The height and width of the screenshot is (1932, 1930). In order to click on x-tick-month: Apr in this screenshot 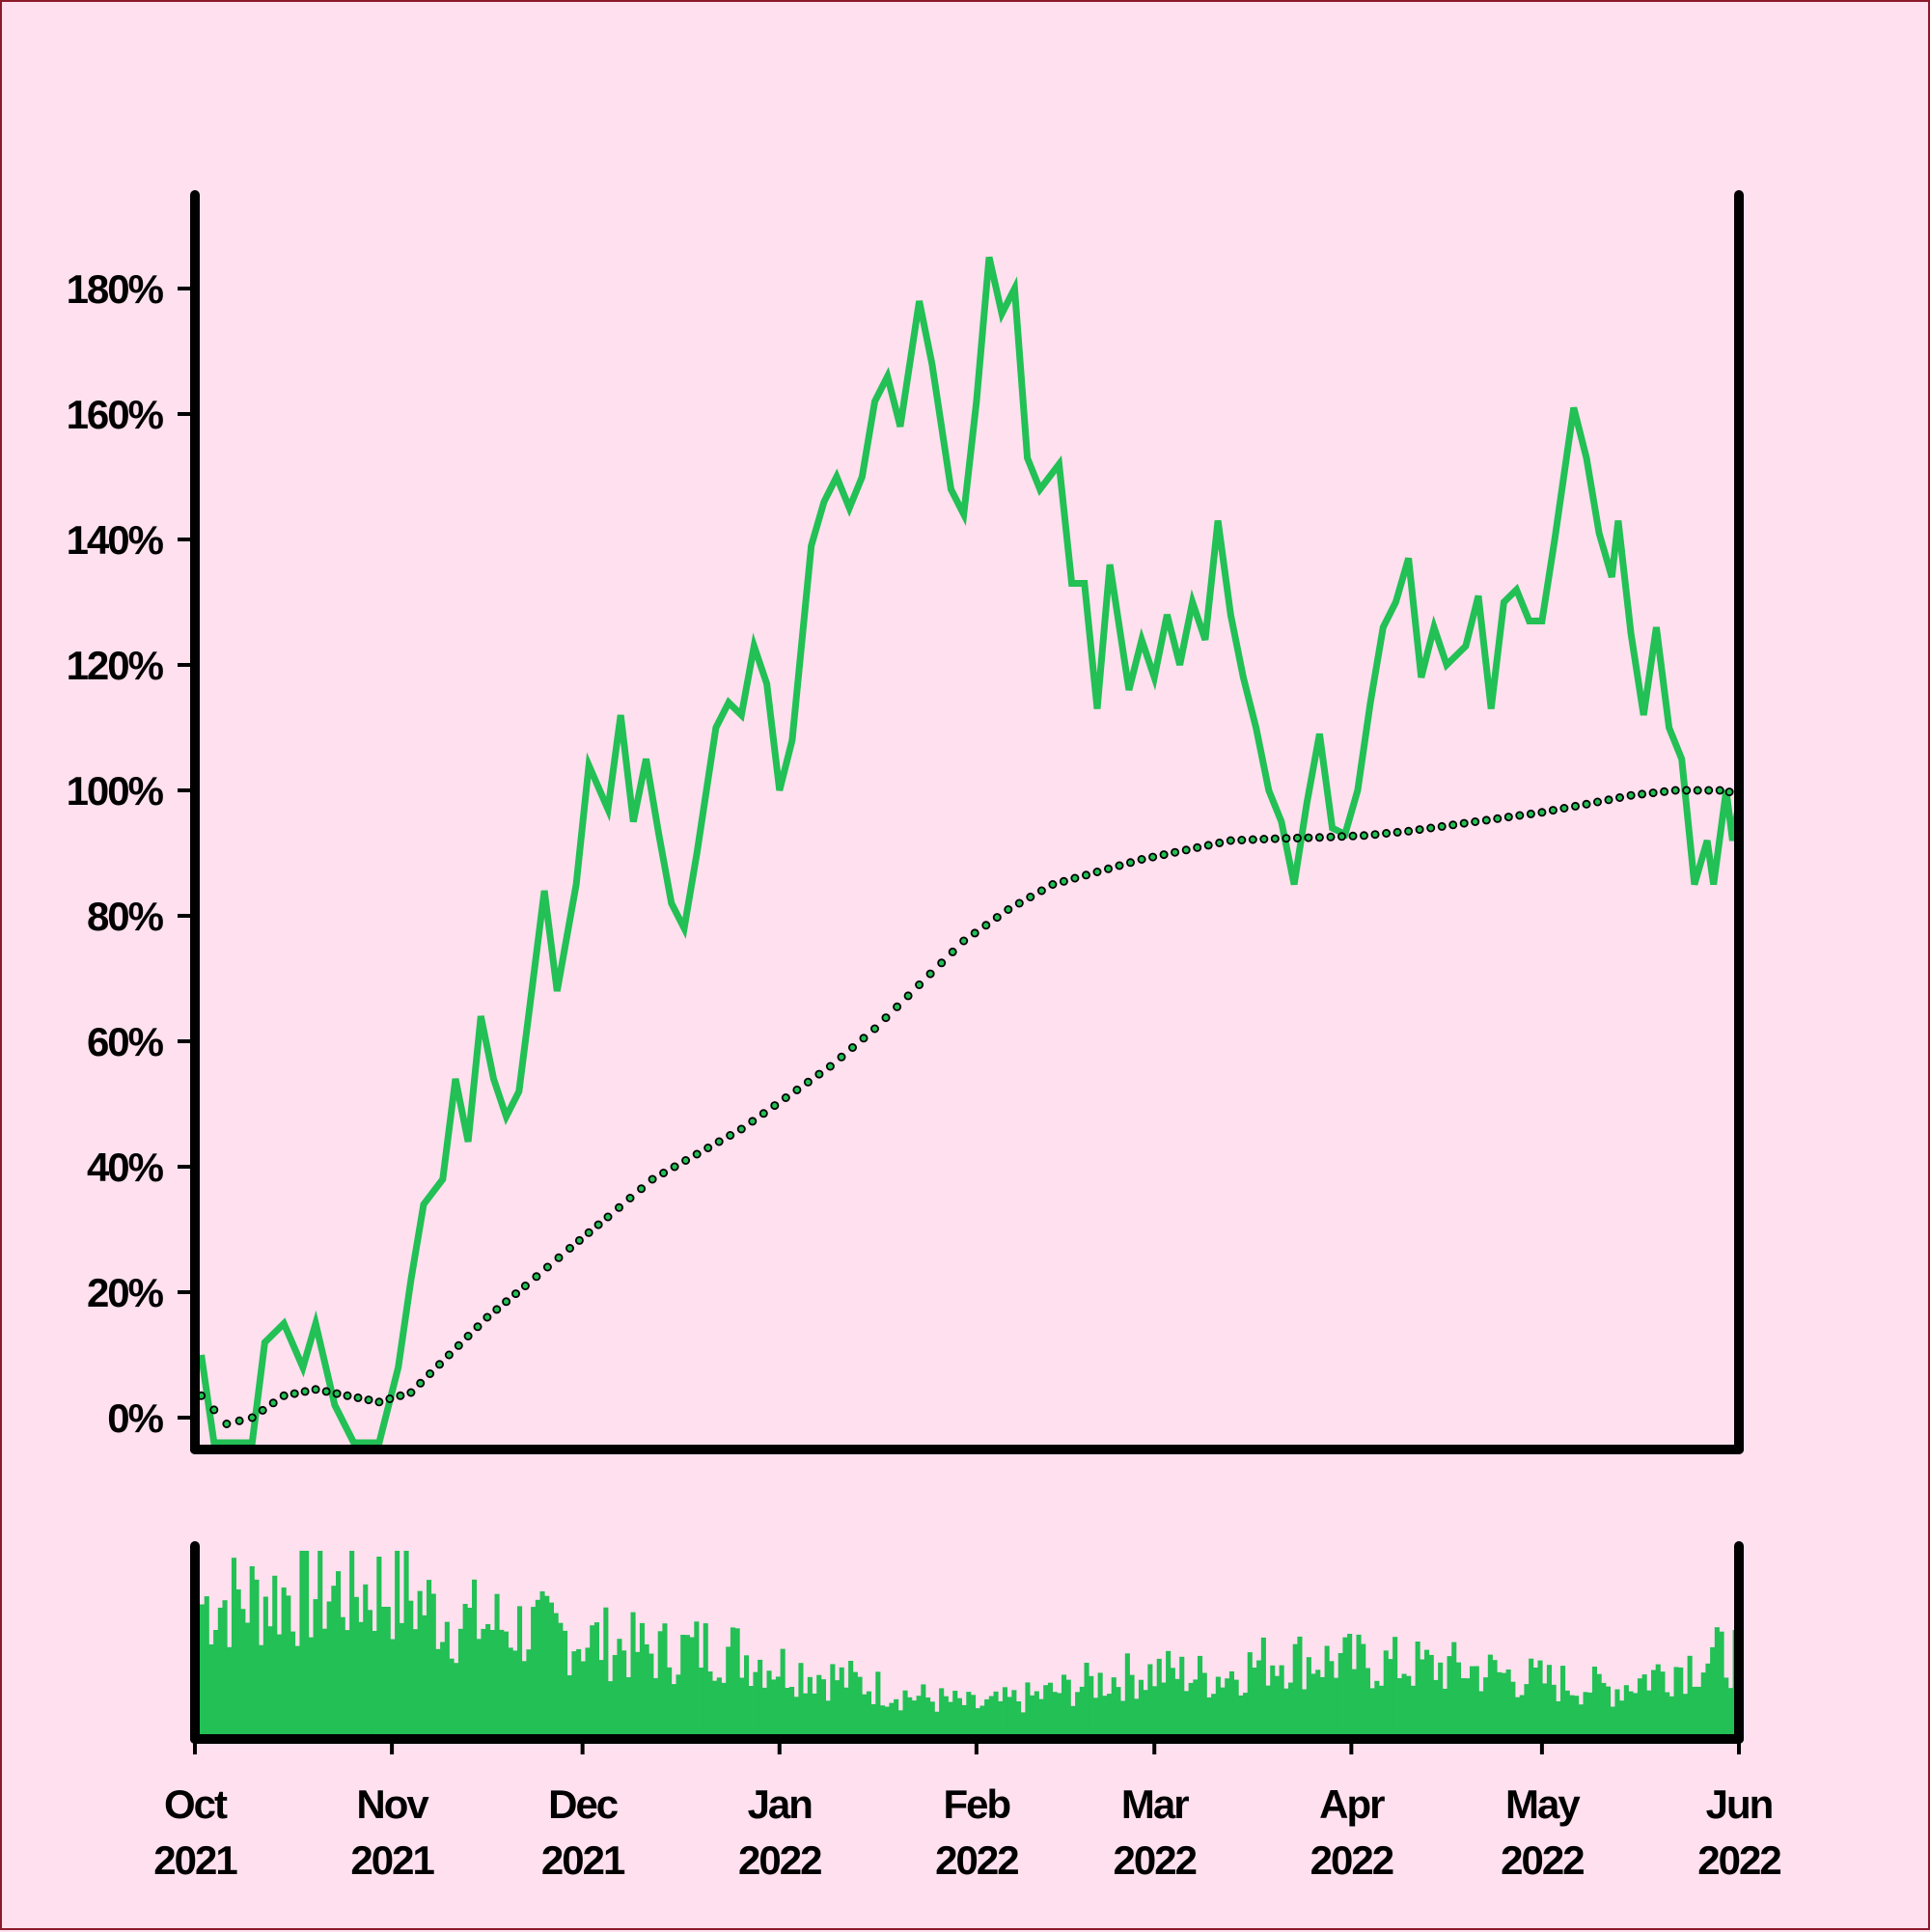, I will do `click(1352, 1804)`.